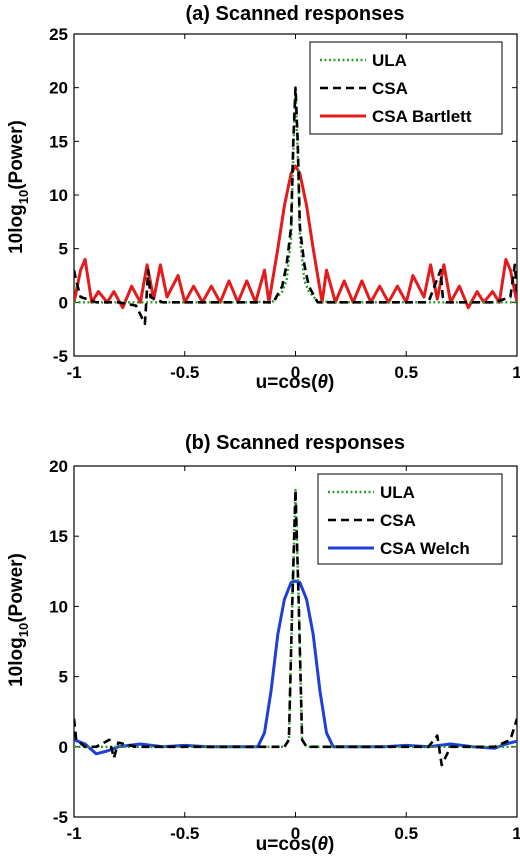 Image resolution: width=520 pixels, height=858 pixels. Describe the element at coordinates (398, 520) in the screenshot. I see `panel-b-legend-label: CSA` at that location.